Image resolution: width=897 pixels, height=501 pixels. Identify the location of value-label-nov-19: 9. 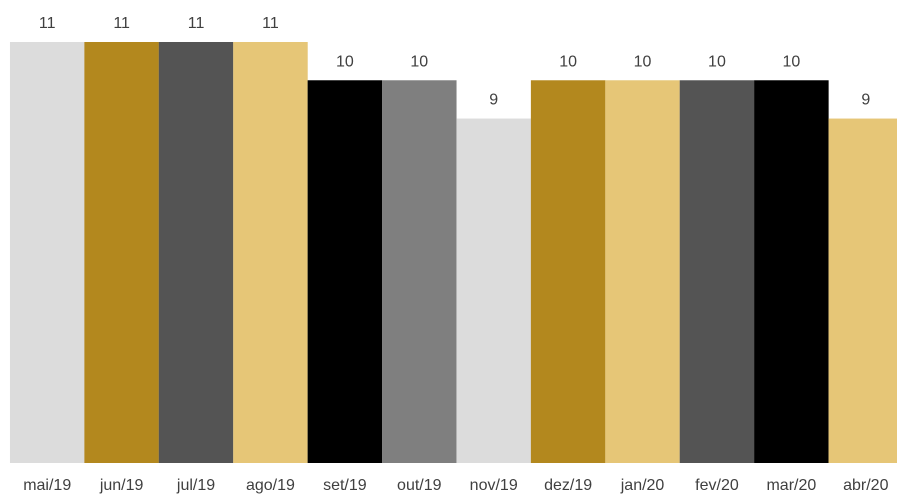
(493, 100).